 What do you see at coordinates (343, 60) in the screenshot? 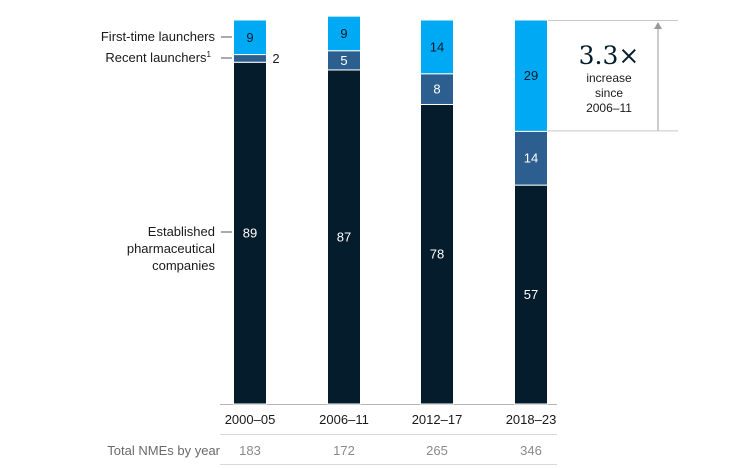
I see `data-label: 5` at bounding box center [343, 60].